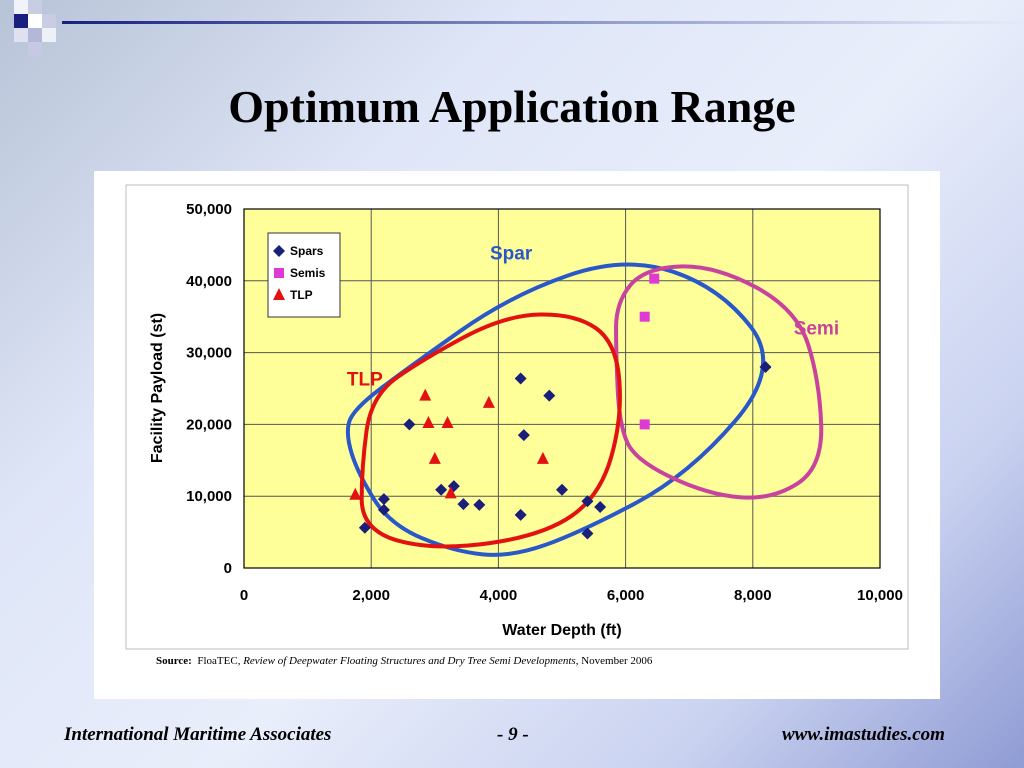 Image resolution: width=1024 pixels, height=768 pixels. What do you see at coordinates (816, 329) in the screenshot?
I see `region-label: Semi` at bounding box center [816, 329].